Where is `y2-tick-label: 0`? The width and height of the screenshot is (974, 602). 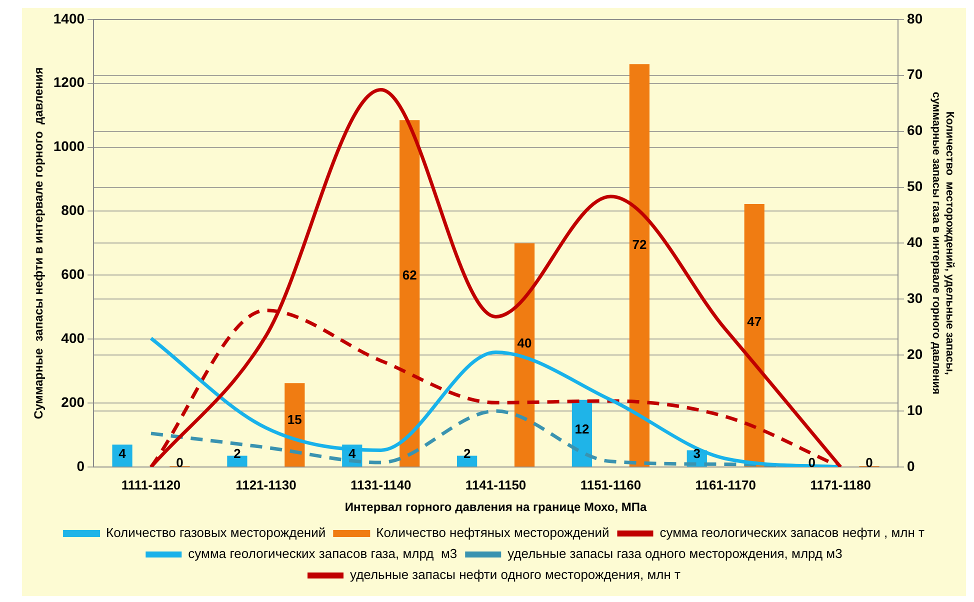 y2-tick-label: 0 is located at coordinates (911, 466).